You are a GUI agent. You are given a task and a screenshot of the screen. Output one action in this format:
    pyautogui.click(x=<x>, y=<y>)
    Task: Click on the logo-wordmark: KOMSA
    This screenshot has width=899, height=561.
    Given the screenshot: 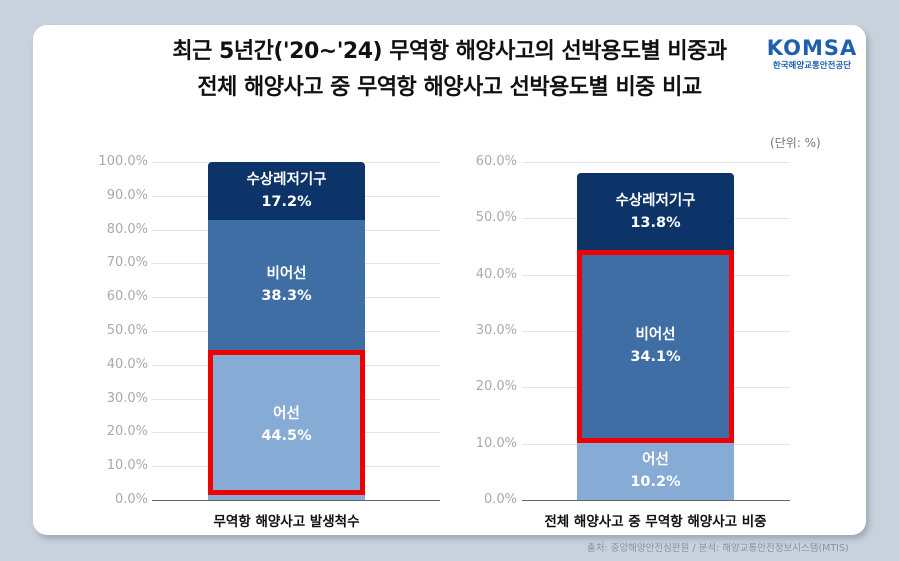 What is the action you would take?
    pyautogui.click(x=812, y=48)
    